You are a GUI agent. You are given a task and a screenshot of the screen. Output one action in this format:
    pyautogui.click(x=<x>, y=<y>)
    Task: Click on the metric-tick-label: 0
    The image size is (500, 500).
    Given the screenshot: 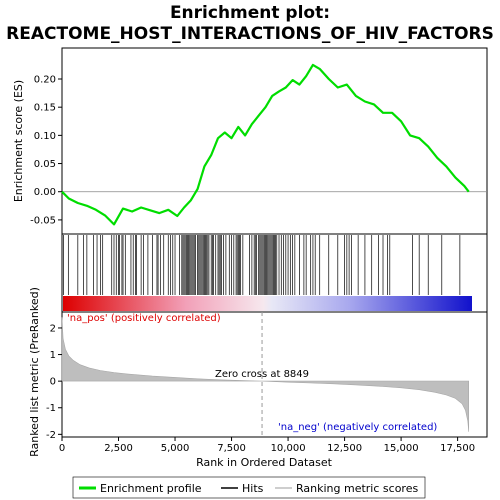 What is the action you would take?
    pyautogui.click(x=53, y=382)
    